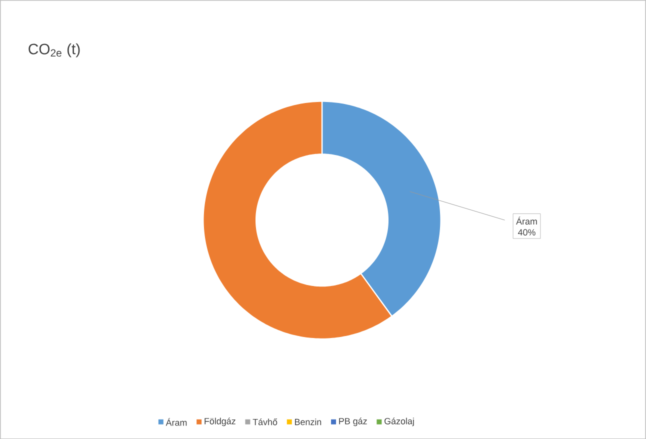 The image size is (646, 439). What do you see at coordinates (399, 422) in the screenshot?
I see `legend-label: Gázolaj` at bounding box center [399, 422].